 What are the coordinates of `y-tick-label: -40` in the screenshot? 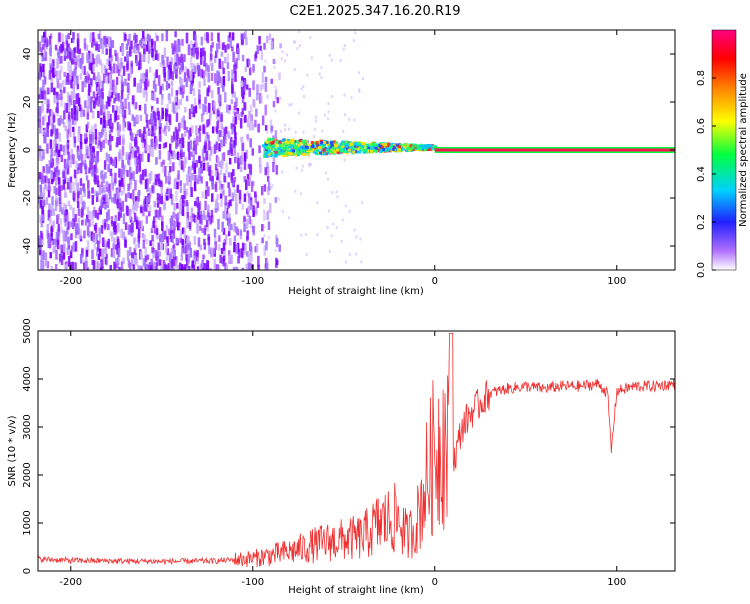 It's located at (27, 246).